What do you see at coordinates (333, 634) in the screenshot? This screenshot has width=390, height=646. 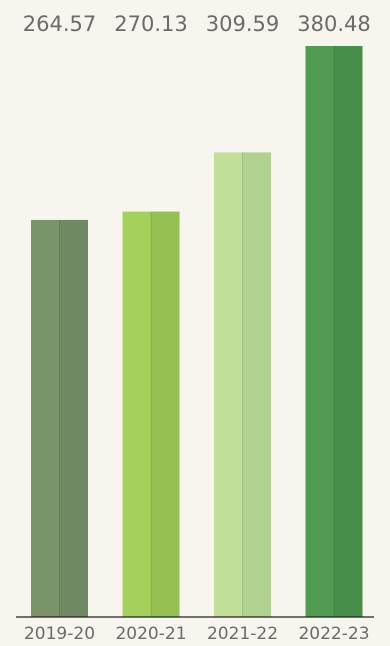 I see `category-label-2022-23: 2022-23` at bounding box center [333, 634].